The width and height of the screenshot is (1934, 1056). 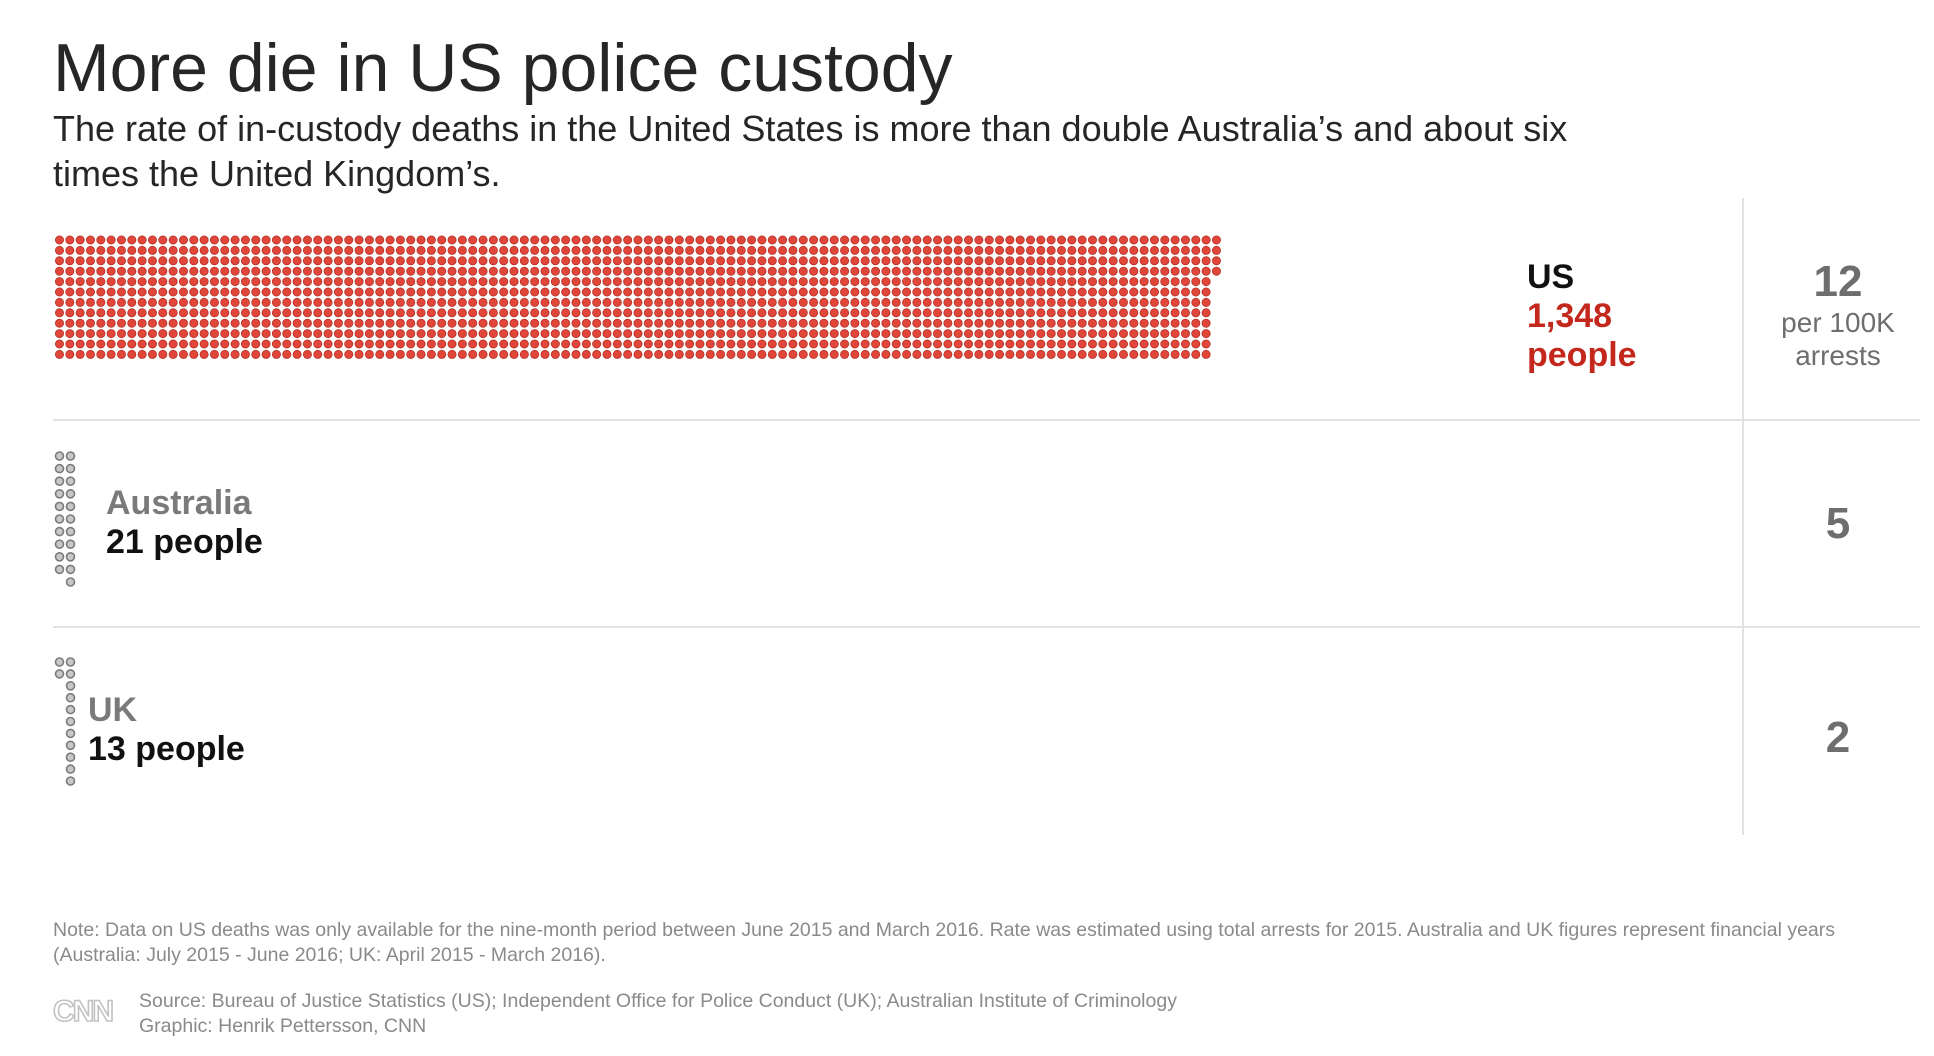 I want to click on uk-death-count: 13 people, so click(x=166, y=749).